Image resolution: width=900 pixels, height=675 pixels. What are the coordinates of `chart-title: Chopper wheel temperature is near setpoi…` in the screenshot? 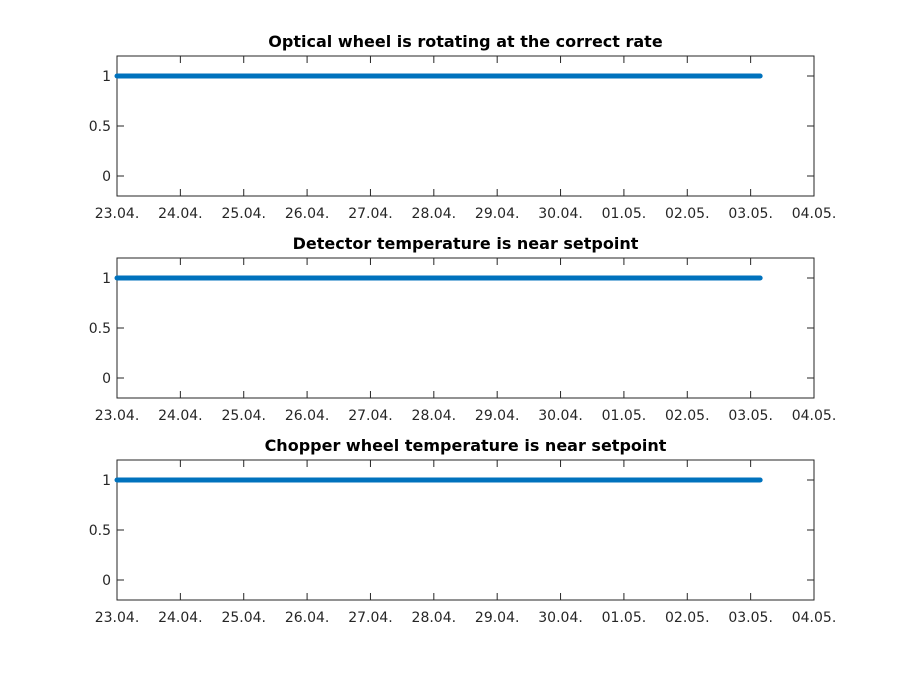 It's located at (466, 445).